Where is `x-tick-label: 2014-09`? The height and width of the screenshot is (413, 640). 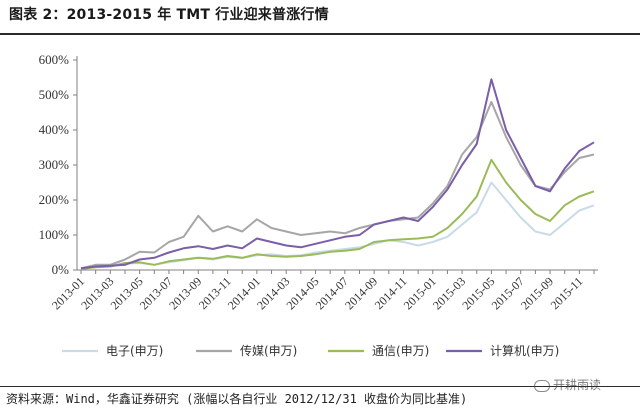 x-tick-label: 2014-09 is located at coordinates (361, 293).